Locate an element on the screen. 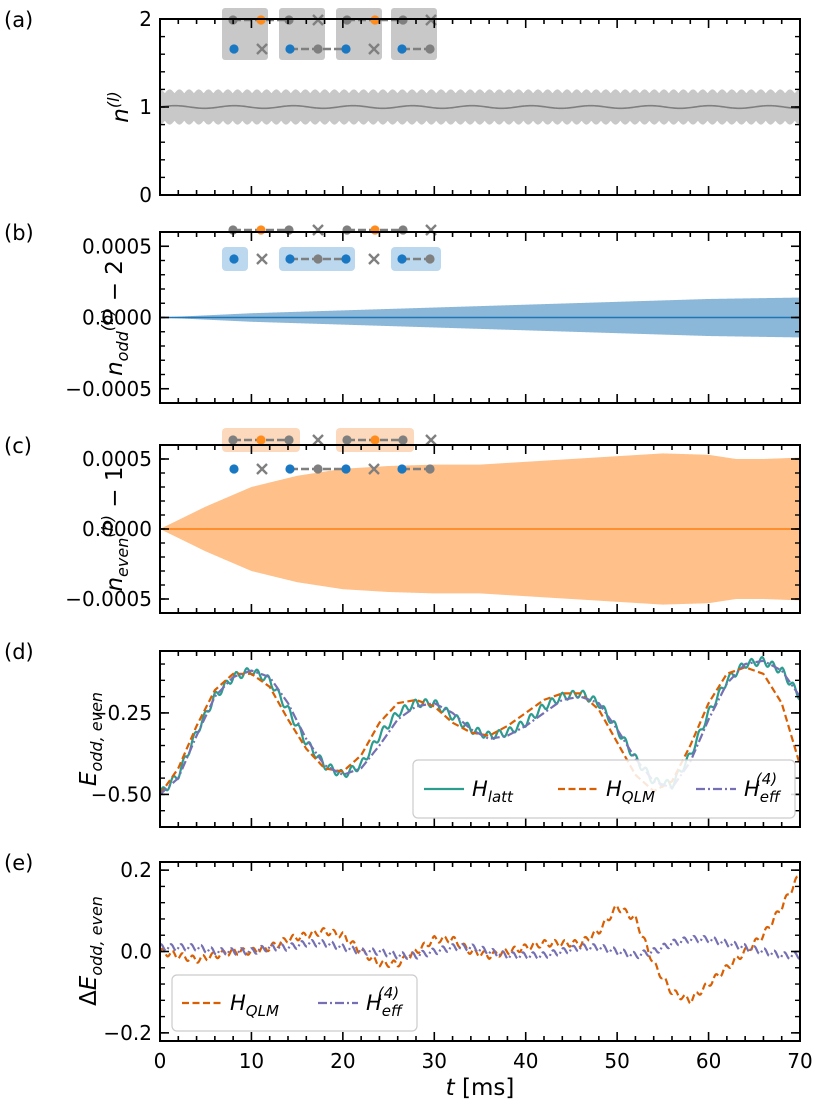 The height and width of the screenshot is (1112, 831). x-tick-label: 0 is located at coordinates (160, 1061).